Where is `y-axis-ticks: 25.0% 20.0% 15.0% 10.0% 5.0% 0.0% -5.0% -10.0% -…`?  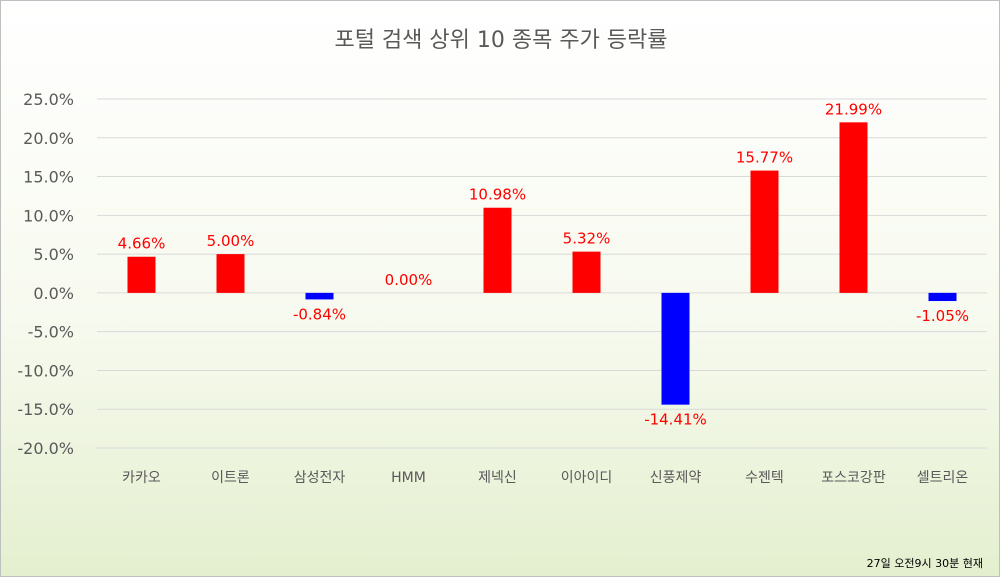
y-axis-ticks: 25.0% 20.0% 15.0% 10.0% 5.0% 0.0% -5.0% -10.0% -… is located at coordinates (45, 274).